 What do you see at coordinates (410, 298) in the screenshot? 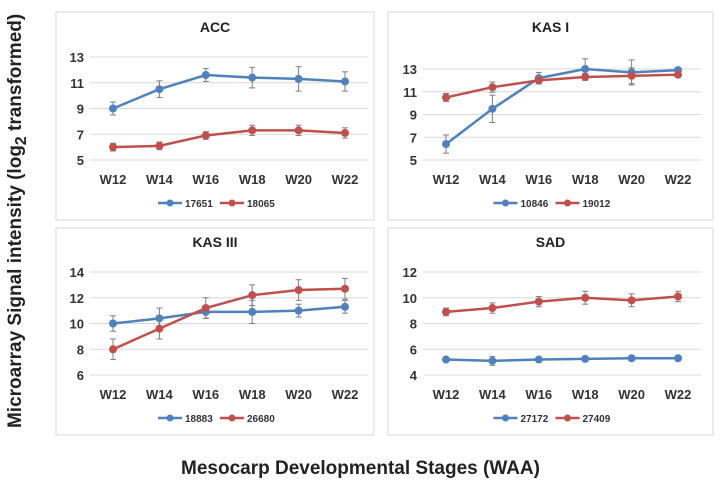
I see `y-tick-label: 10` at bounding box center [410, 298].